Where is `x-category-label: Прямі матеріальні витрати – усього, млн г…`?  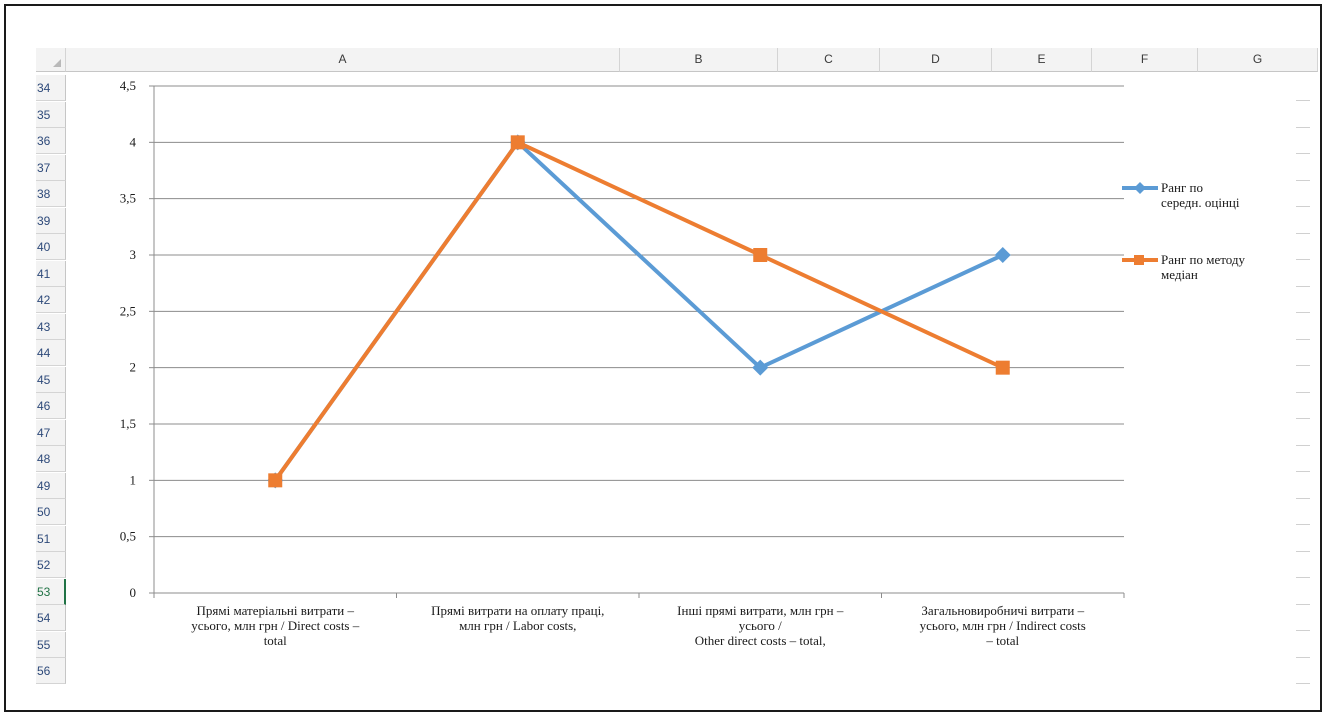 x-category-label: Прямі матеріальні витрати – усього, млн г… is located at coordinates (275, 625).